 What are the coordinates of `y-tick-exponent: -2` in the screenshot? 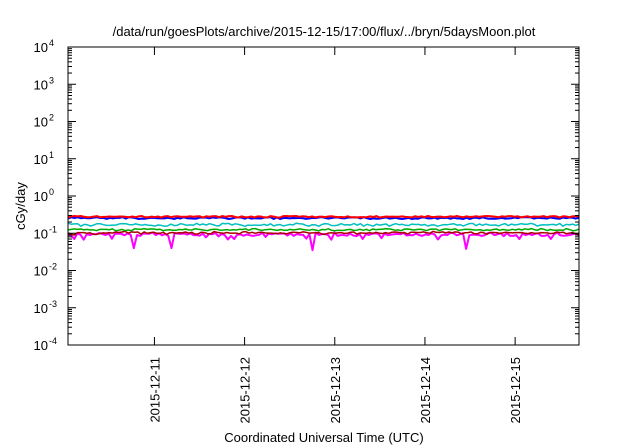 It's located at (53, 267).